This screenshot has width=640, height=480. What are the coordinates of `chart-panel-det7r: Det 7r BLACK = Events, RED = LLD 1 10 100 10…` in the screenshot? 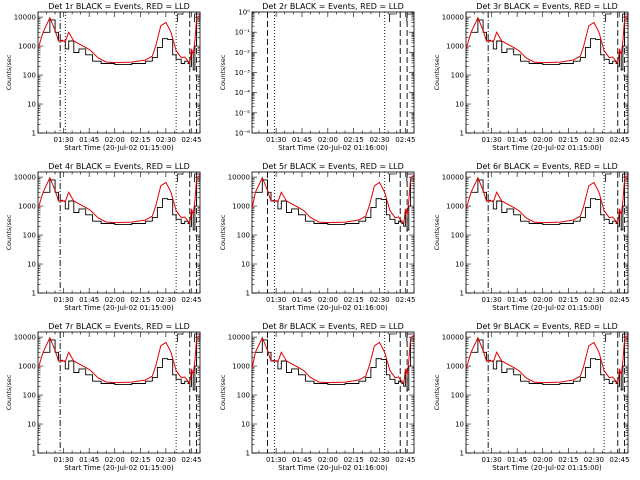 It's located at (103, 397).